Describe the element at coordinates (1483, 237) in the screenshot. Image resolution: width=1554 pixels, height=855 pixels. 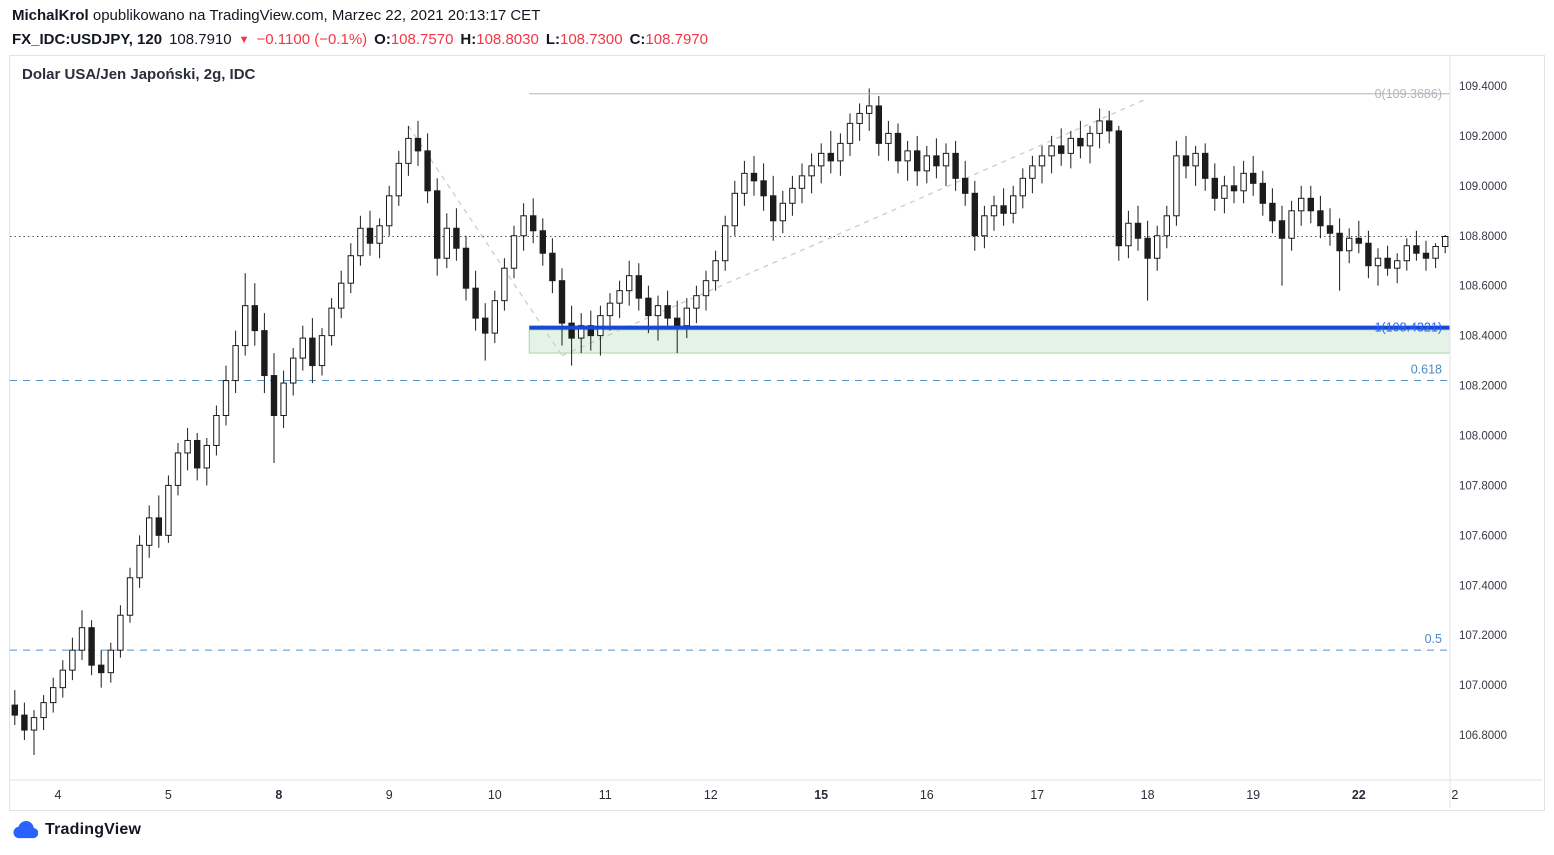
I see `svg-text: 108.8000` at that location.